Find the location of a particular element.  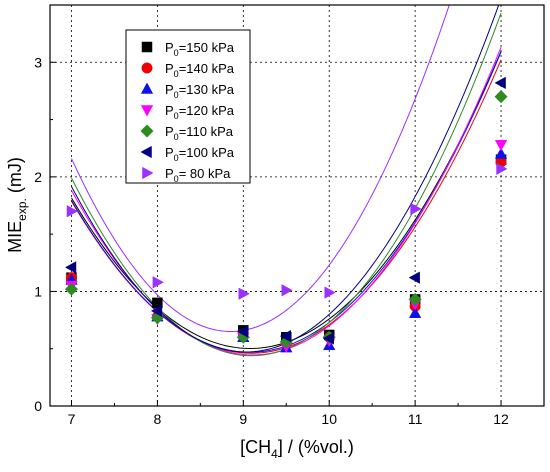

x-tick-label: 10 is located at coordinates (329, 419).